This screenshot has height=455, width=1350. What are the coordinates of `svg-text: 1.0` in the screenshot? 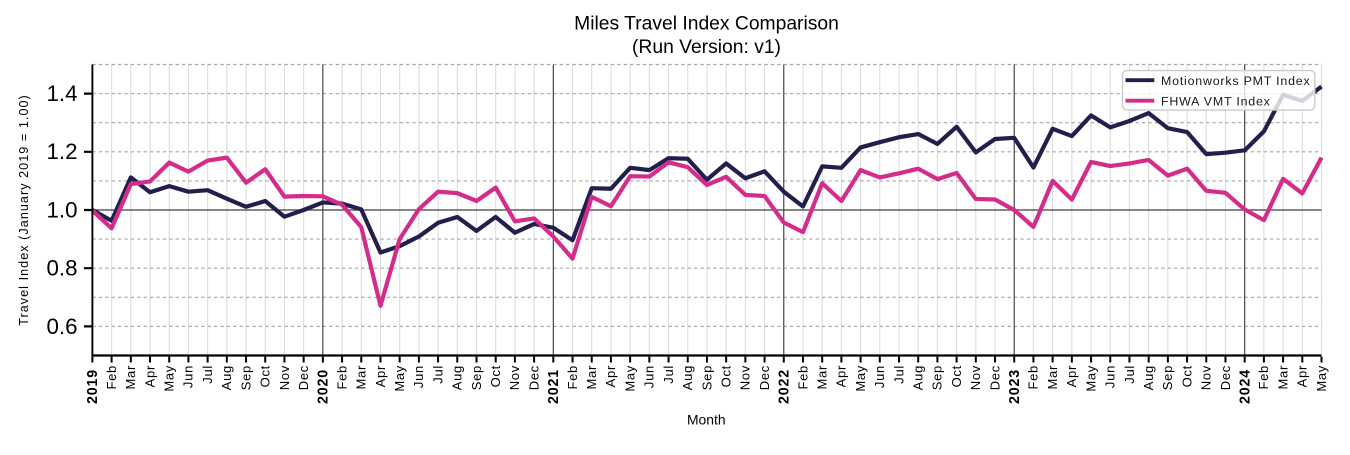 It's located at (62, 209).